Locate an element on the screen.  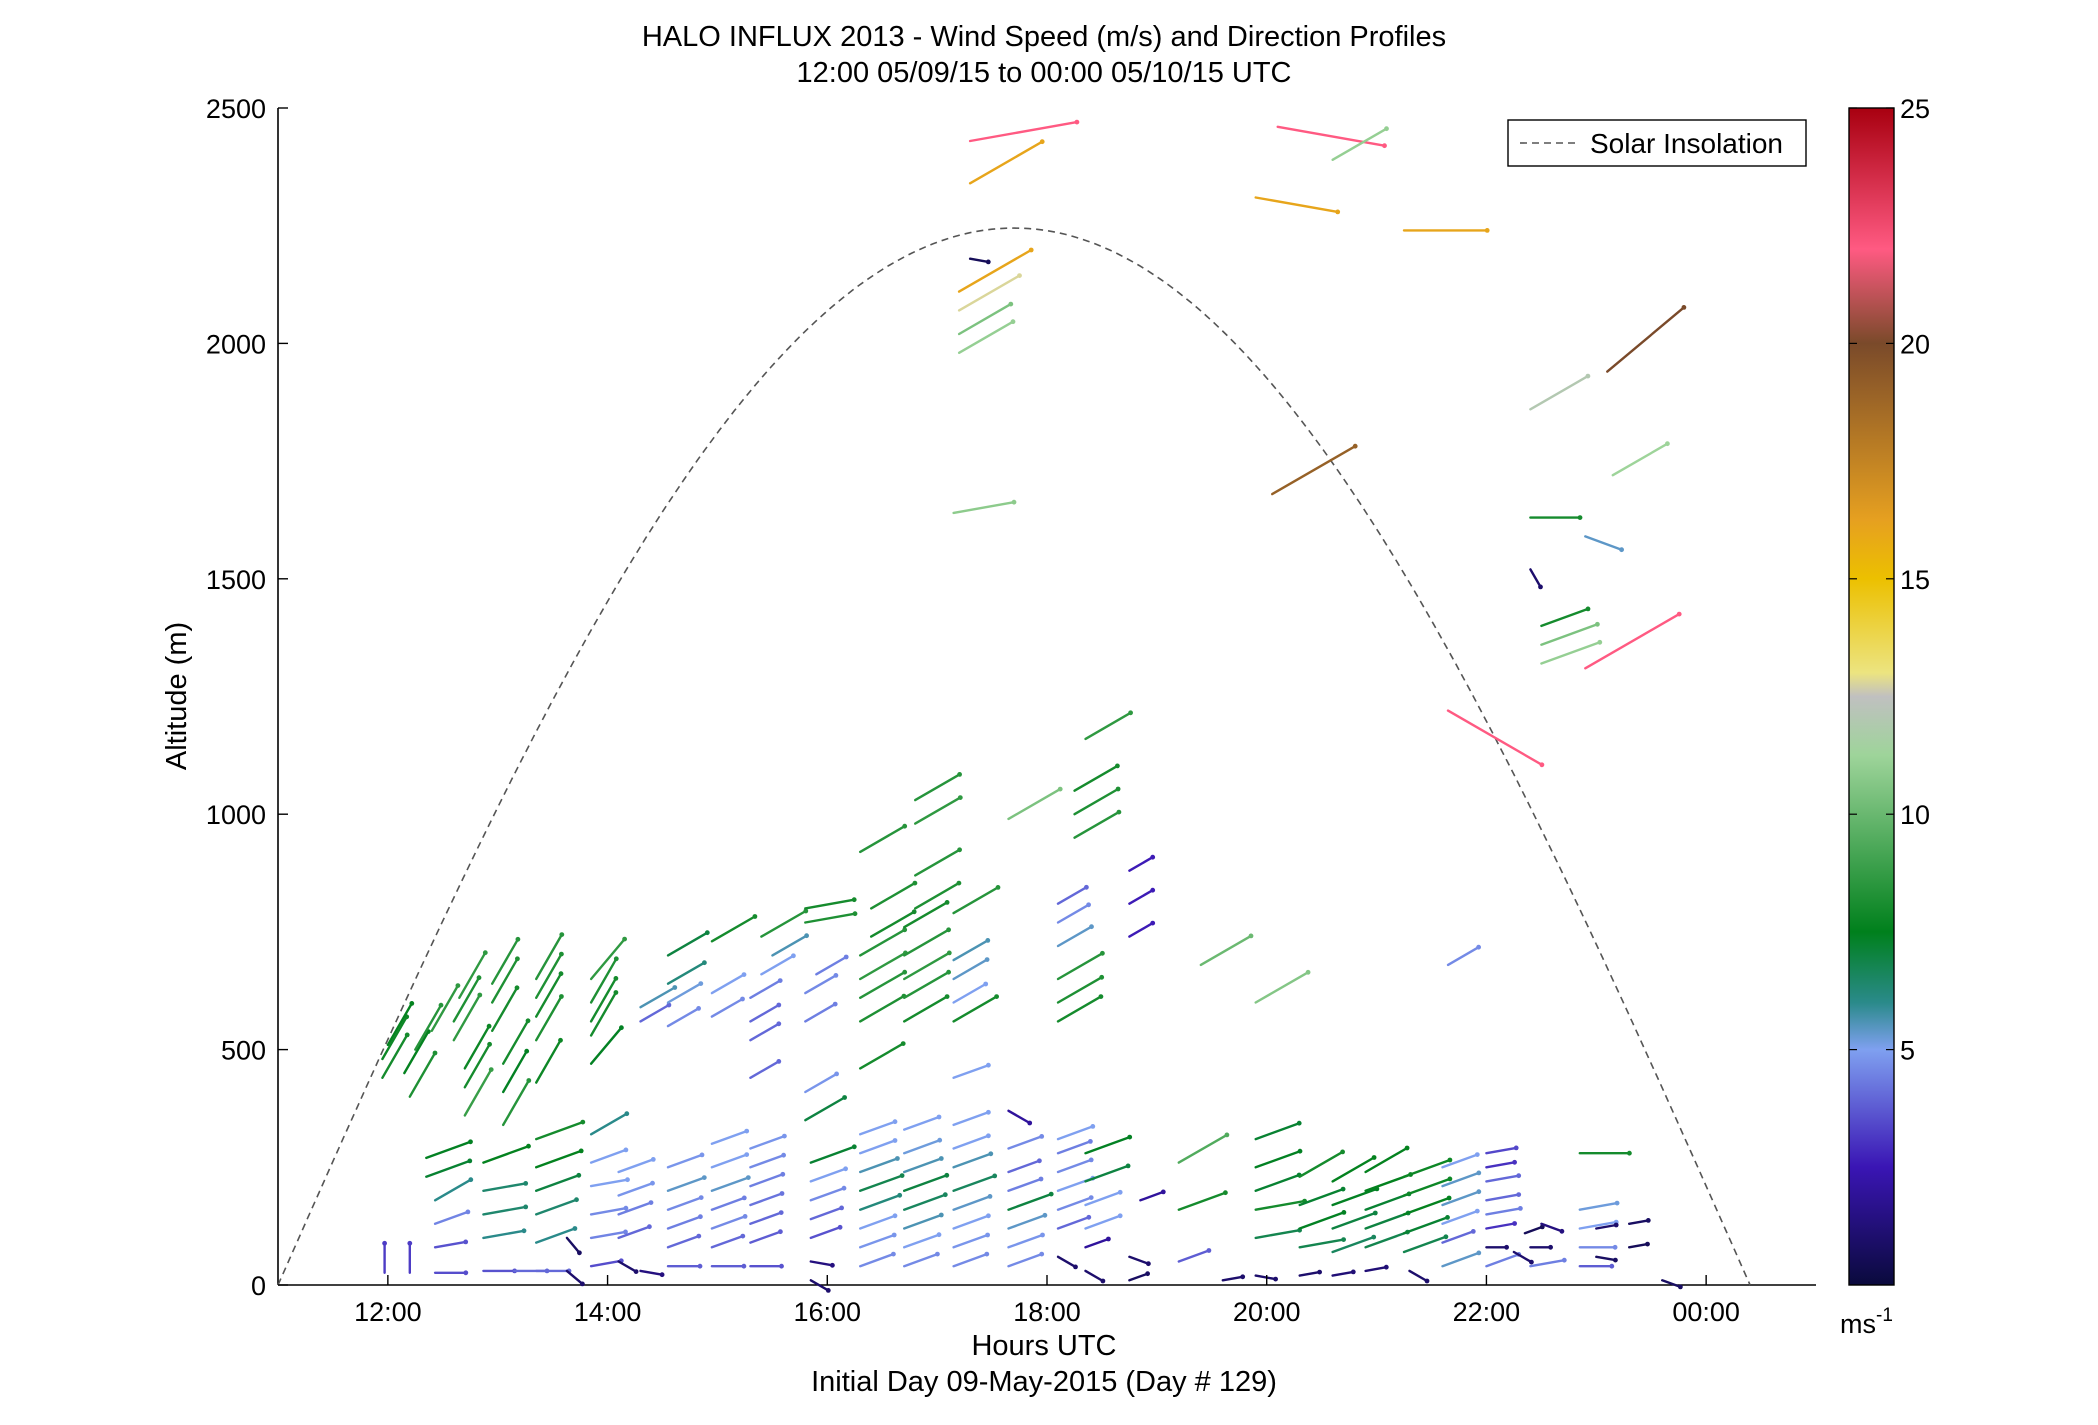
x-tick-label: 22:00 is located at coordinates (1487, 1312).